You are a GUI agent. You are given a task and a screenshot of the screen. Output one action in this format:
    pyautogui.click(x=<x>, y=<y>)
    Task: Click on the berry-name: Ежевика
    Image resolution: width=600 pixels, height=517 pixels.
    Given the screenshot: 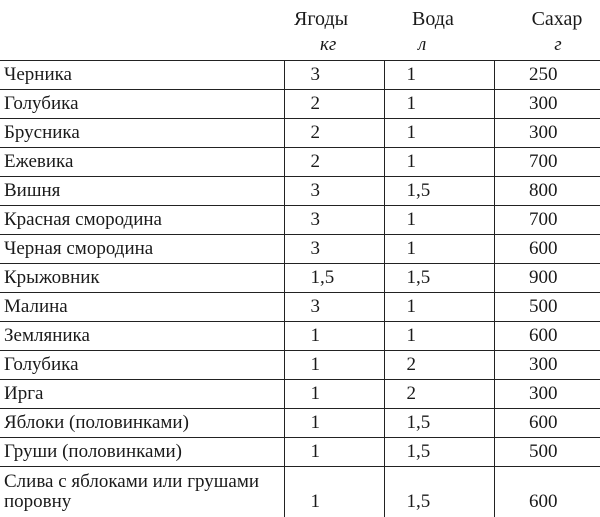 What is the action you would take?
    pyautogui.click(x=142, y=162)
    